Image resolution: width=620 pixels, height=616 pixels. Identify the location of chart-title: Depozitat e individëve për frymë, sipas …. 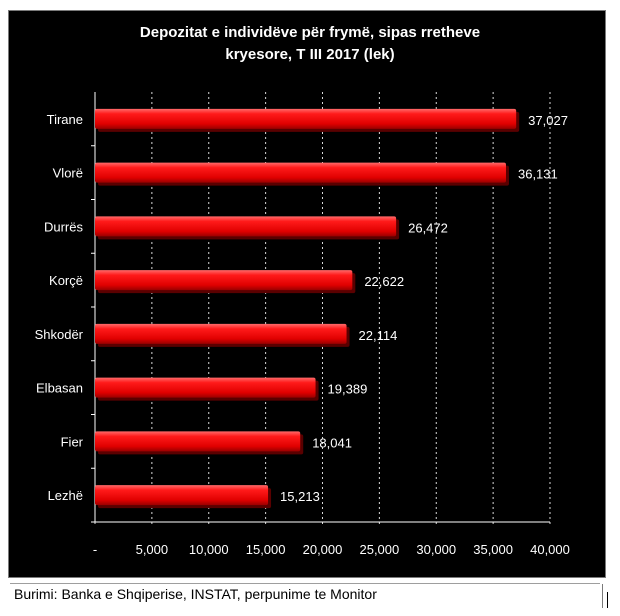
(310, 44).